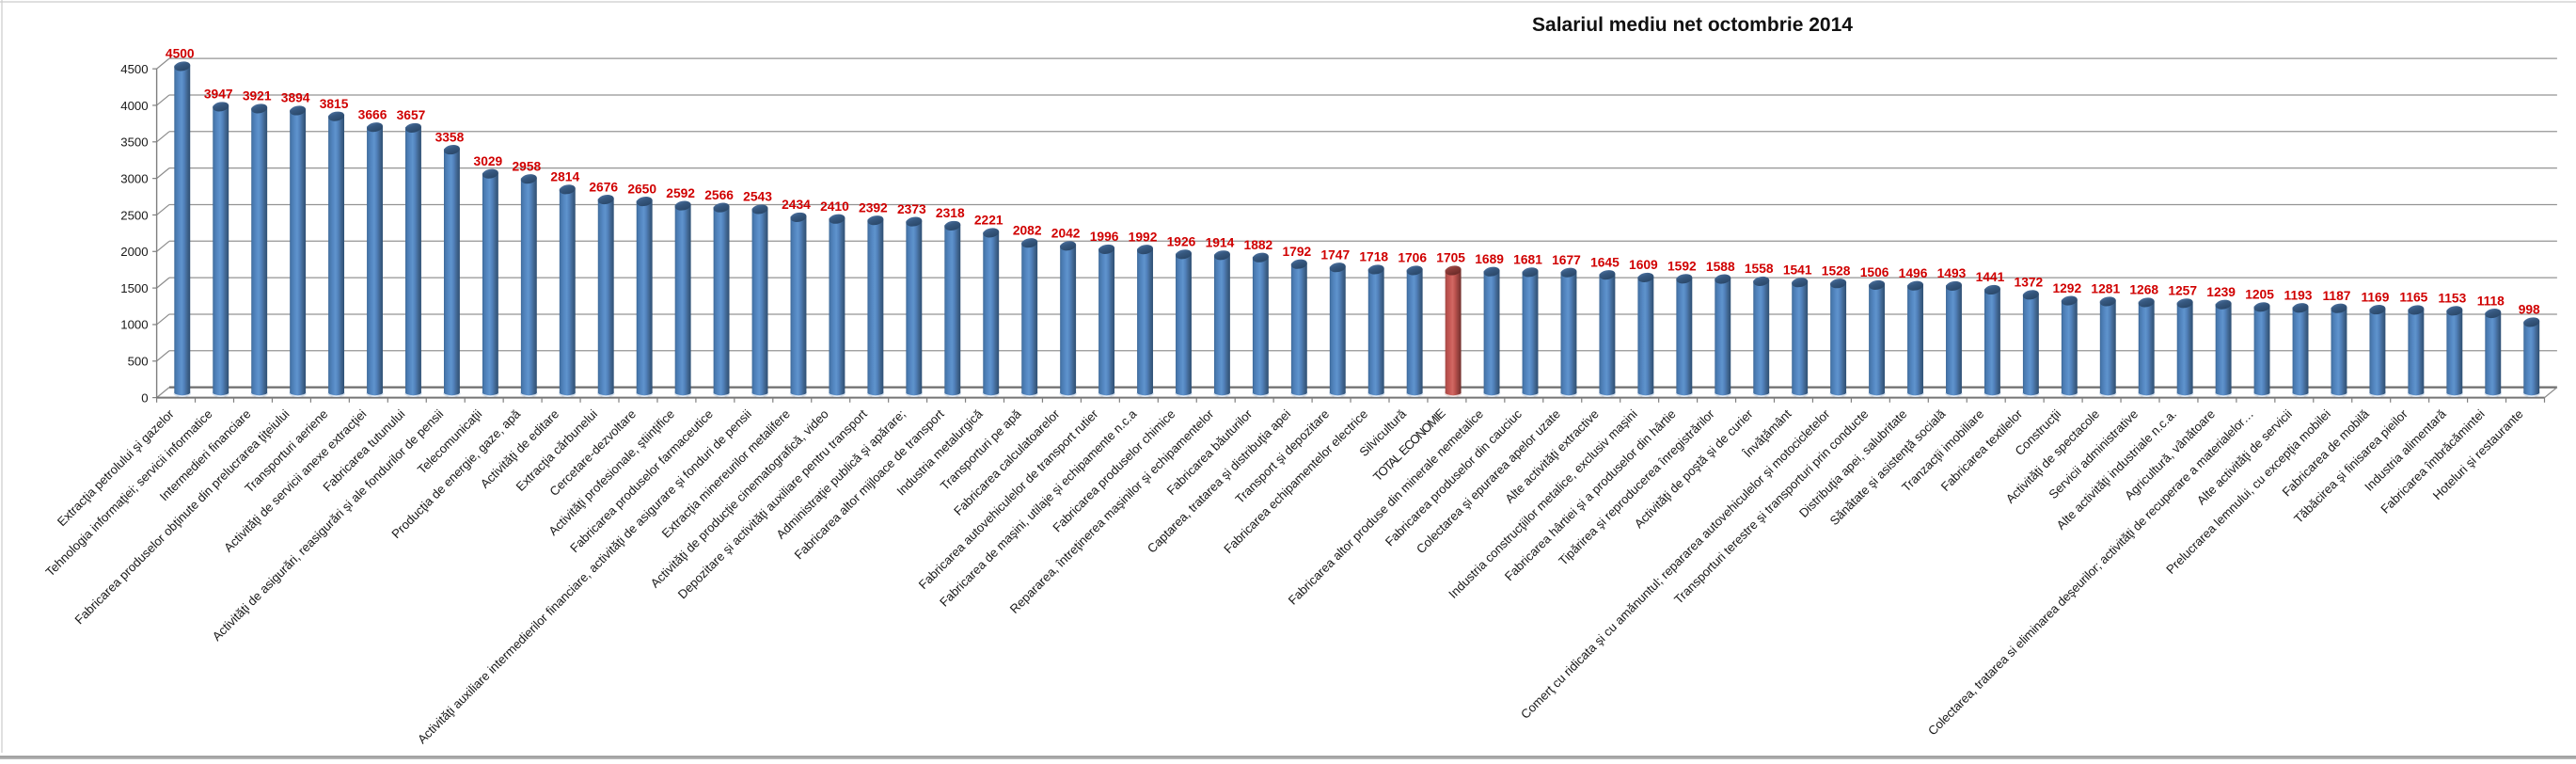  Describe the element at coordinates (2529, 310) in the screenshot. I see `svg-text: 998` at that location.